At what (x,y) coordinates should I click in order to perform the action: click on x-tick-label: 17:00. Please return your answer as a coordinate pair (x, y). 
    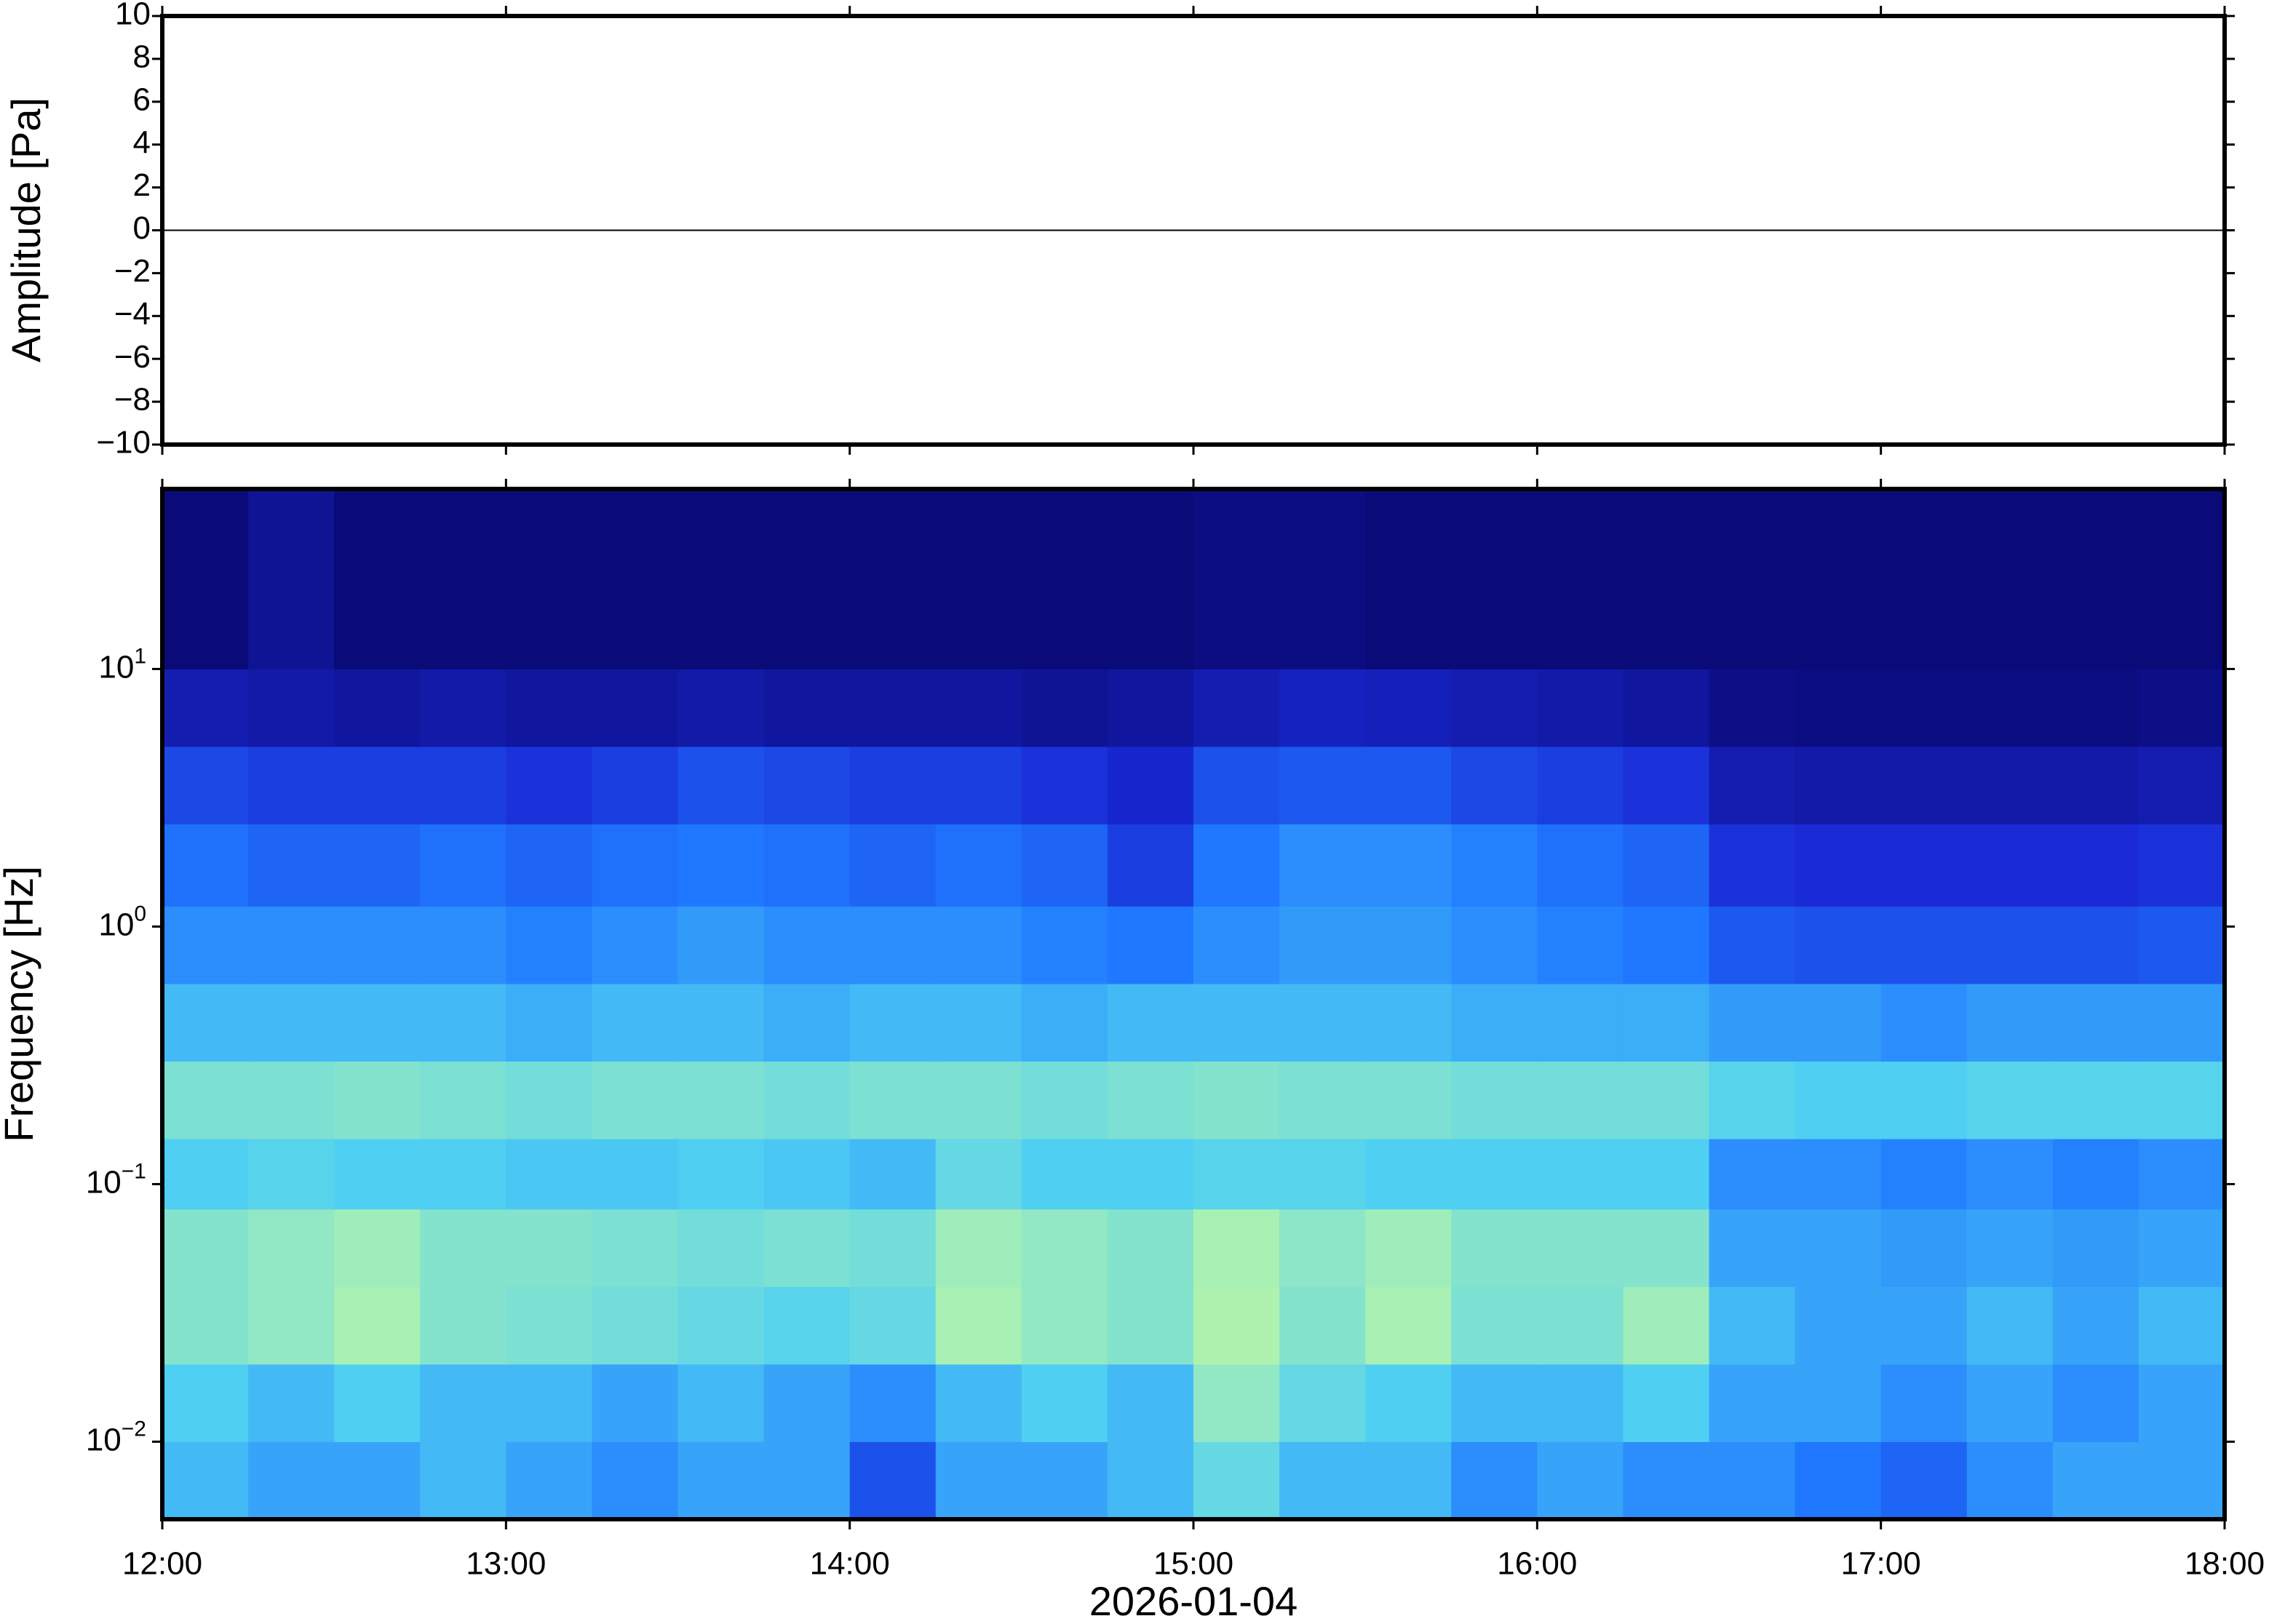
    Looking at the image, I should click on (1881, 1564).